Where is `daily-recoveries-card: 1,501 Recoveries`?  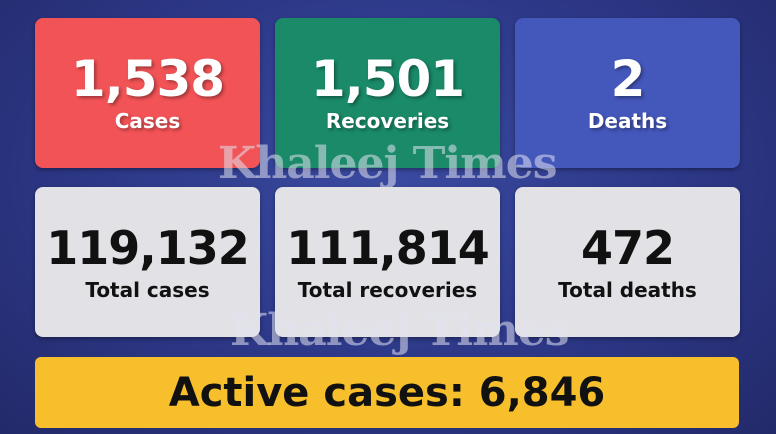 daily-recoveries-card: 1,501 Recoveries is located at coordinates (387, 93).